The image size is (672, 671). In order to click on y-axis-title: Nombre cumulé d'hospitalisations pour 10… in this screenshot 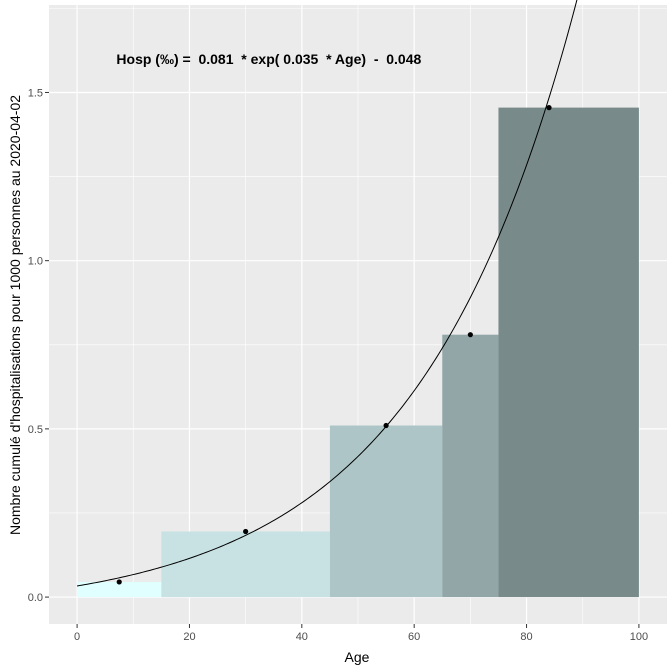, I will do `click(15, 315)`.